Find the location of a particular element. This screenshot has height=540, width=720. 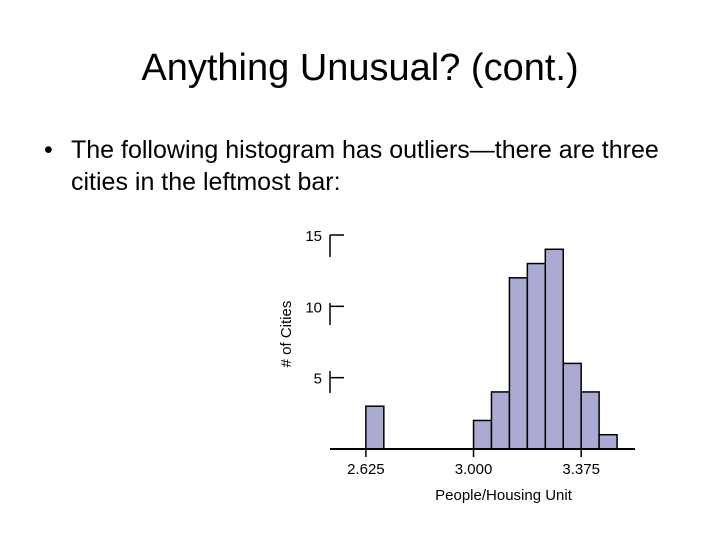

slide-title: Anything Unusual? (cont.) is located at coordinates (360, 68).